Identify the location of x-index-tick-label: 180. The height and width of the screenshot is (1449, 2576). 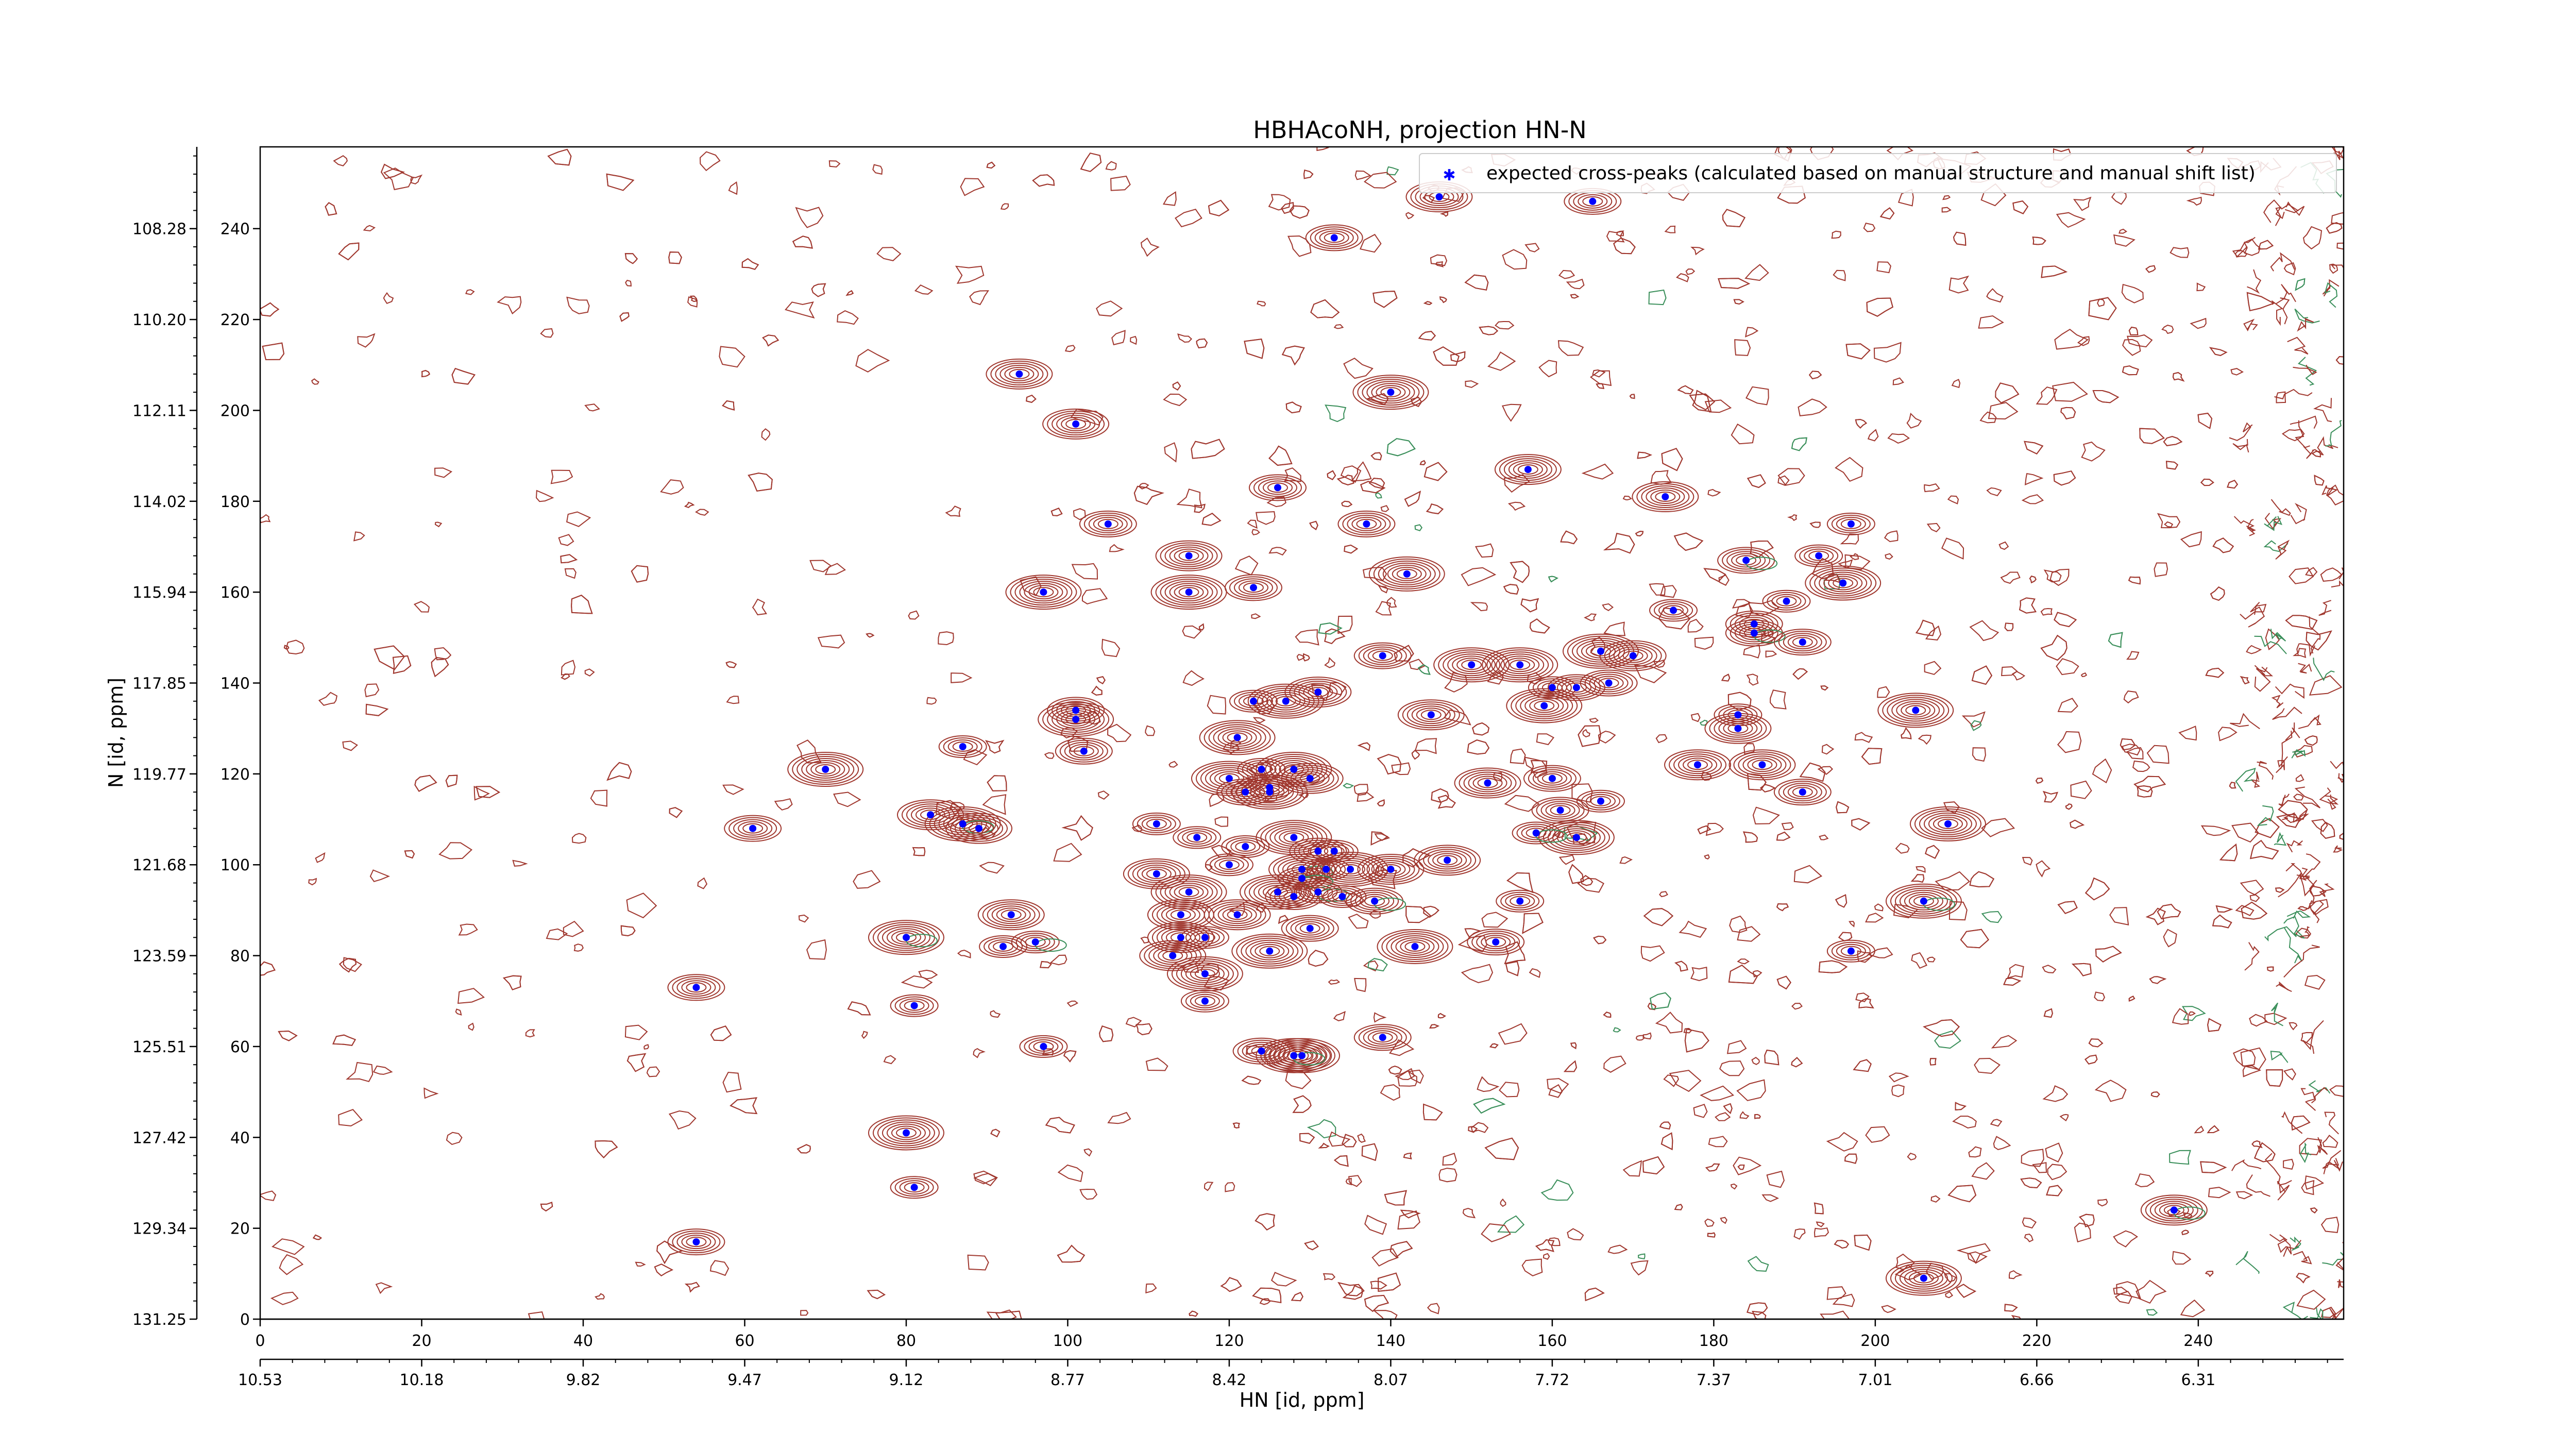
(1713, 1341).